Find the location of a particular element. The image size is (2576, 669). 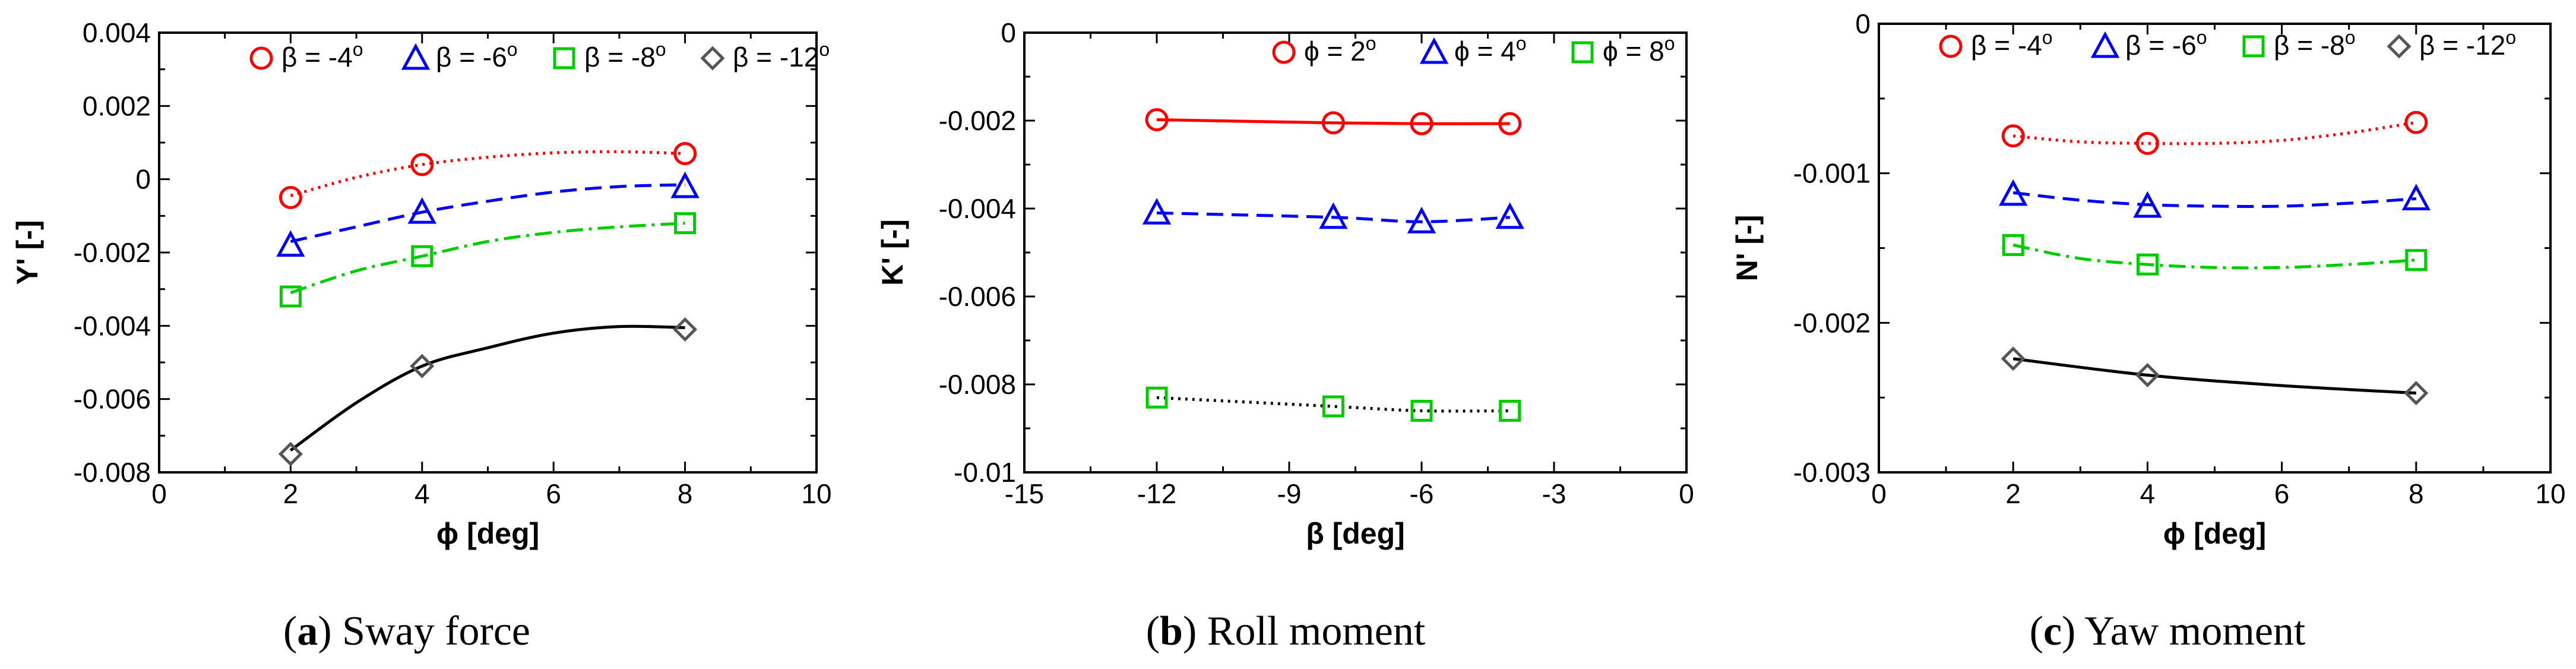

y-tick-label: -0.004 is located at coordinates (112, 326).